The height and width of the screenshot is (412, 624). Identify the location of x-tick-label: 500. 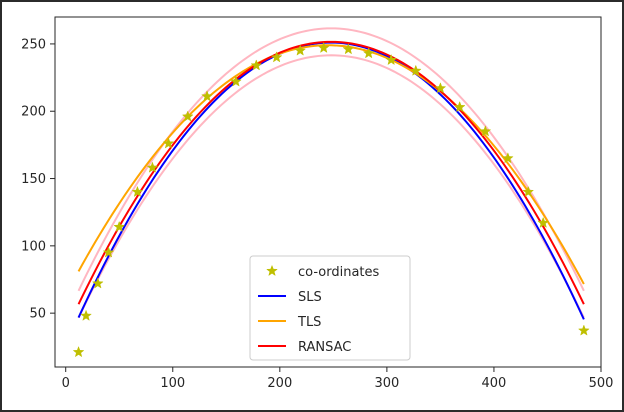
(601, 383).